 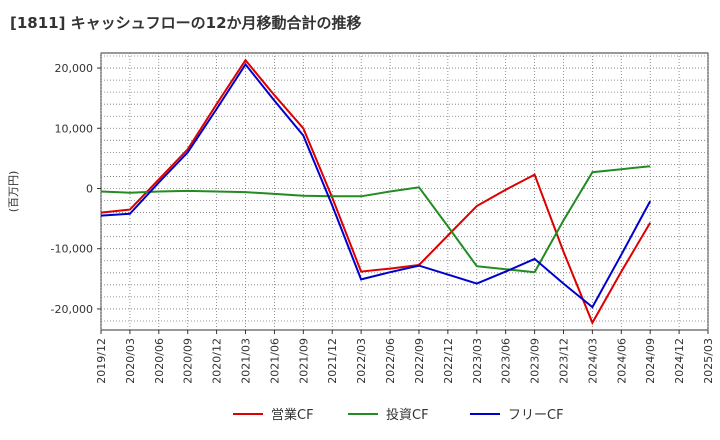 What do you see at coordinates (407, 415) in the screenshot?
I see `legend-label-2: 投資CF` at bounding box center [407, 415].